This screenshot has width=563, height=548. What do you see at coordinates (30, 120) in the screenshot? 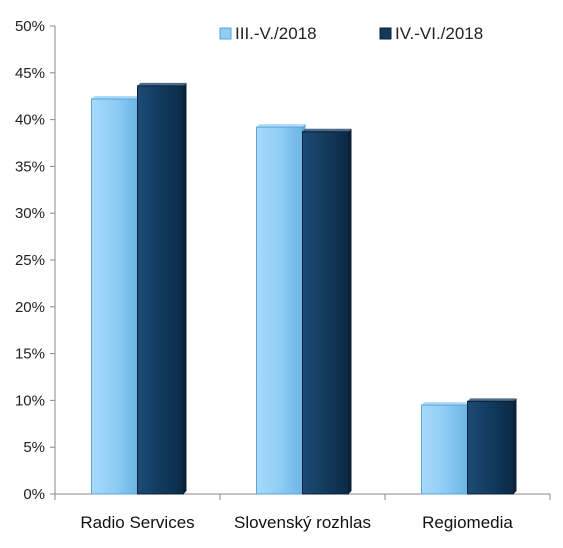
I see `y-tick-label: 40%` at bounding box center [30, 120].